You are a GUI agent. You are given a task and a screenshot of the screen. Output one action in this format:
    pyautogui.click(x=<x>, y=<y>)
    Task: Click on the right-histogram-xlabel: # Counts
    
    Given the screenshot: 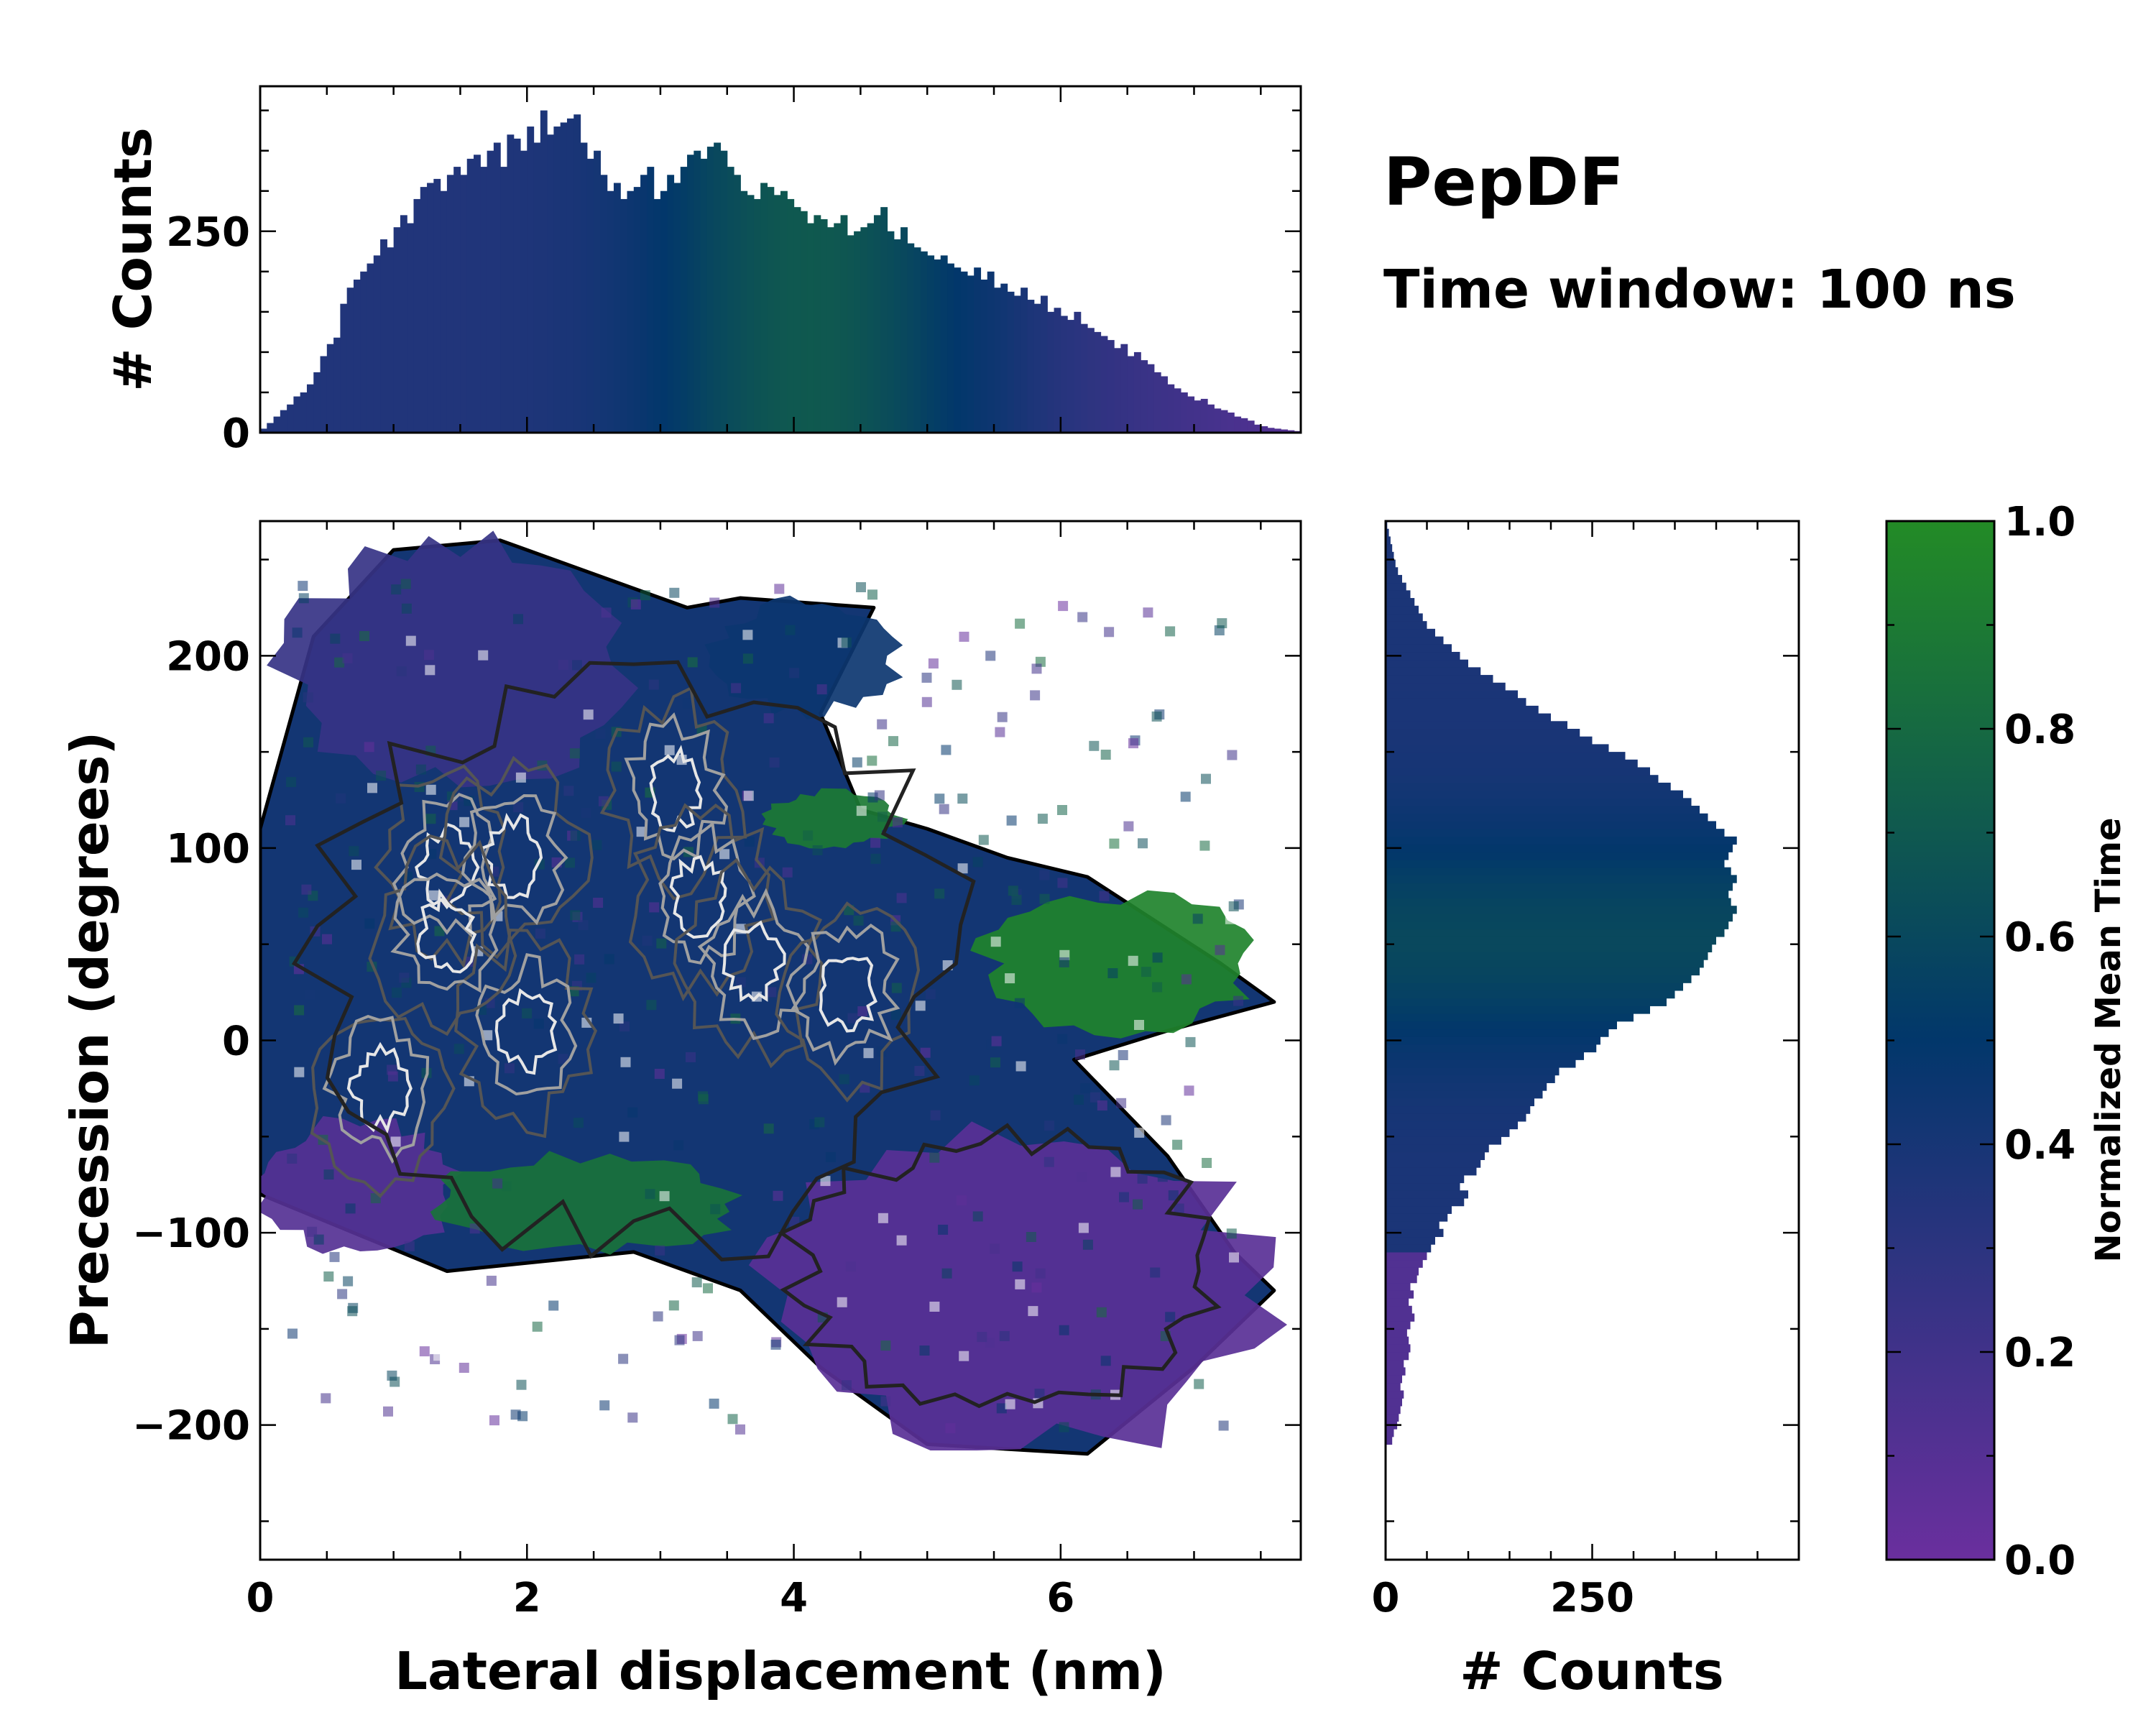 What is the action you would take?
    pyautogui.click(x=1592, y=1671)
    